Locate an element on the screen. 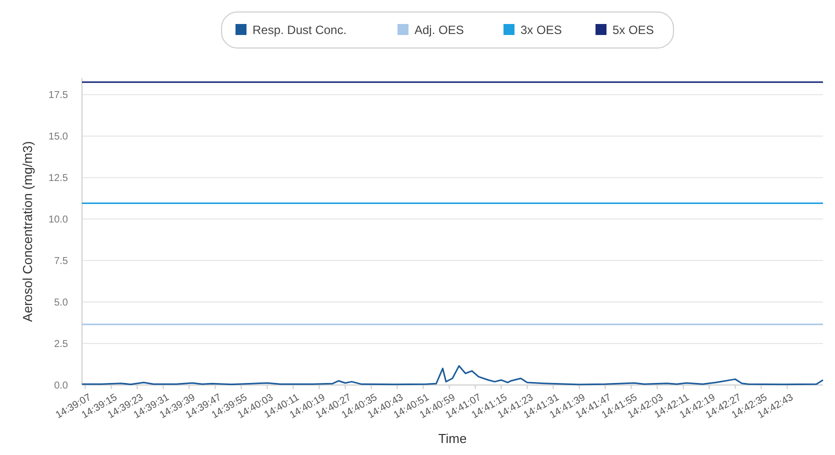 This screenshot has width=835, height=455. y-tick-label: 15.0 is located at coordinates (58, 137).